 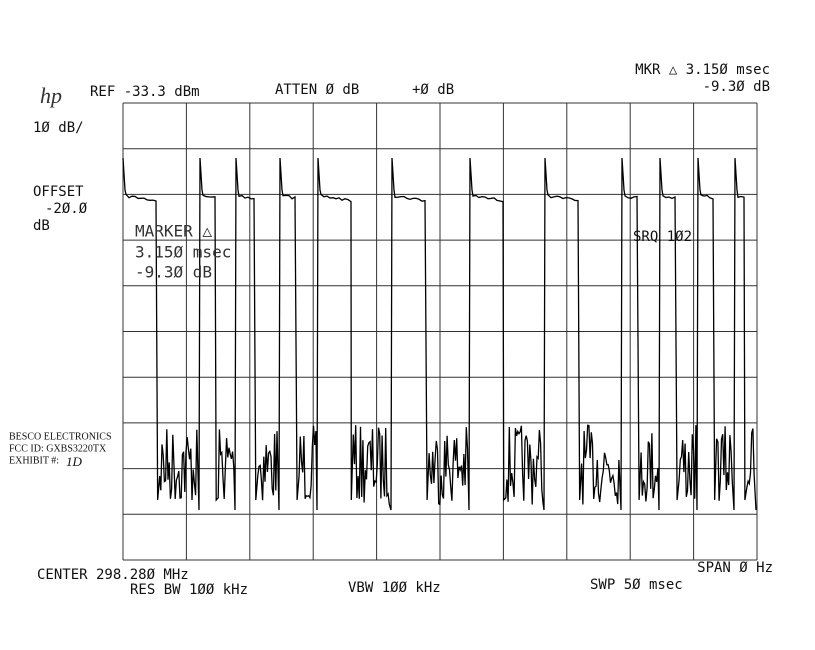 I want to click on srq: SRQ 1Ø2, so click(x=662, y=237).